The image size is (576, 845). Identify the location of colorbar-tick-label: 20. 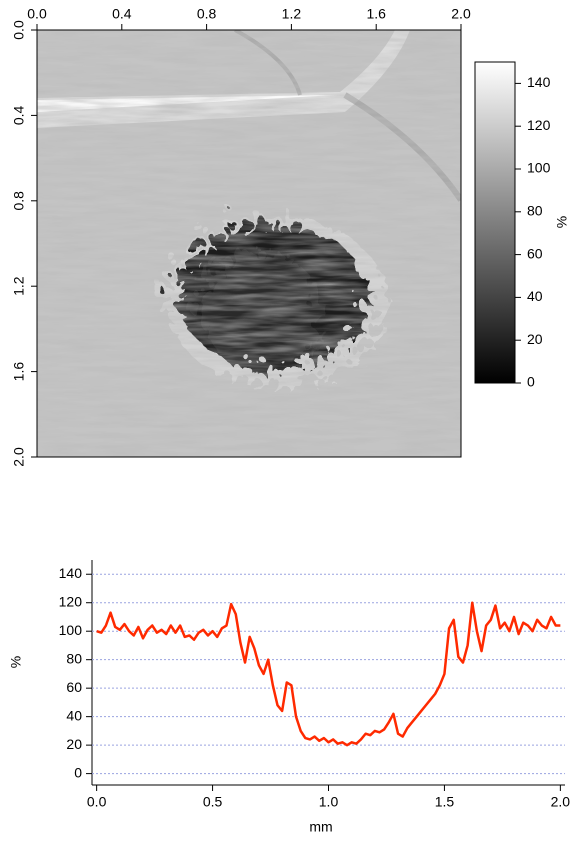
(535, 339).